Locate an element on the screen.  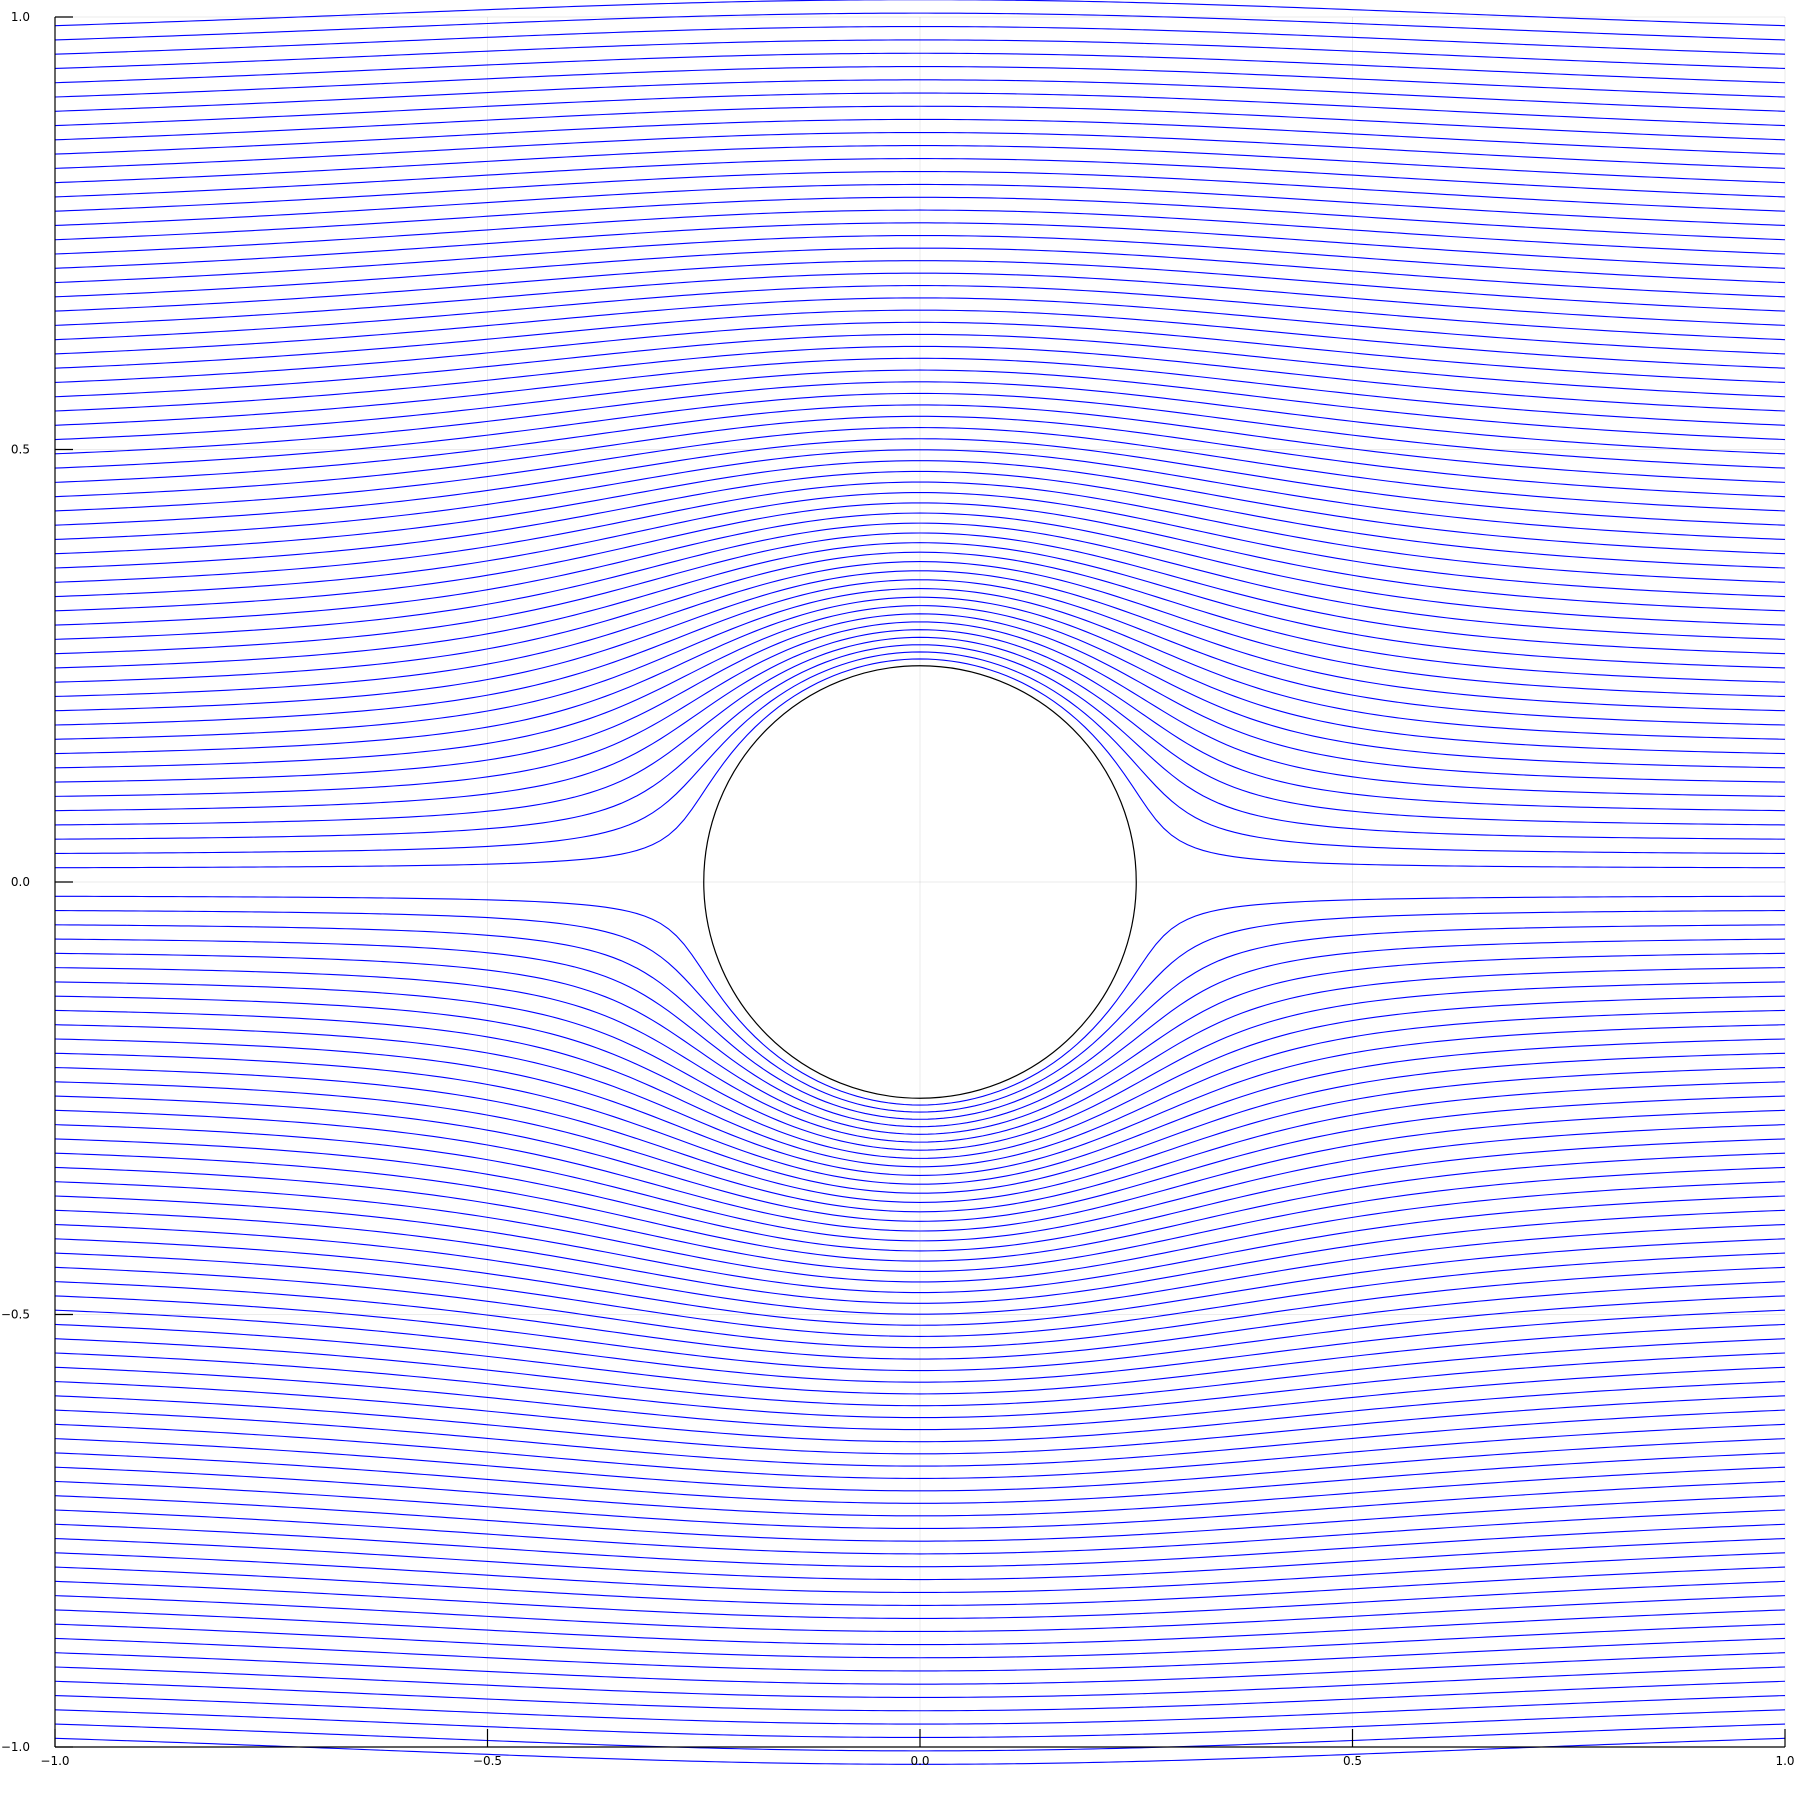
x-tick-label-3: 0.5 is located at coordinates (1352, 1761).